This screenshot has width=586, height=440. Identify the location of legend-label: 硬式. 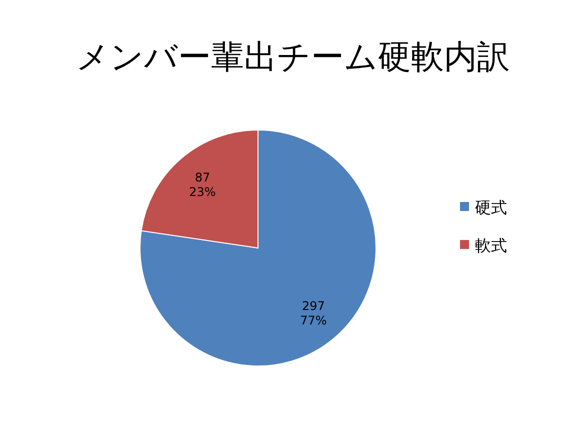
(491, 207).